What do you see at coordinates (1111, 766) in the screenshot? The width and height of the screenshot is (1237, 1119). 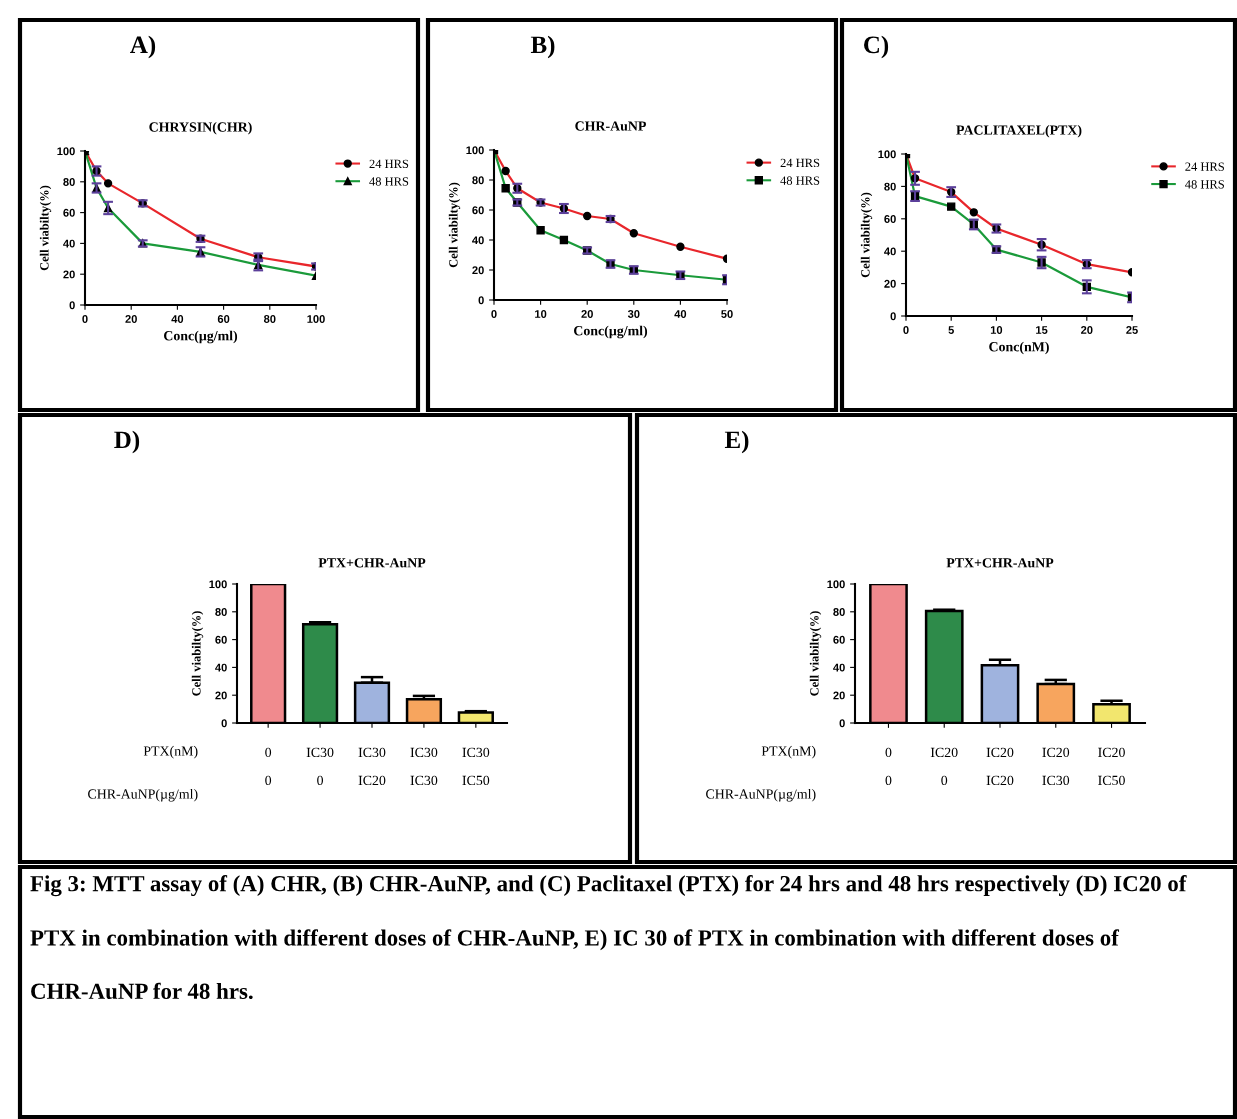 I see `category-label: IC20 IC50` at bounding box center [1111, 766].